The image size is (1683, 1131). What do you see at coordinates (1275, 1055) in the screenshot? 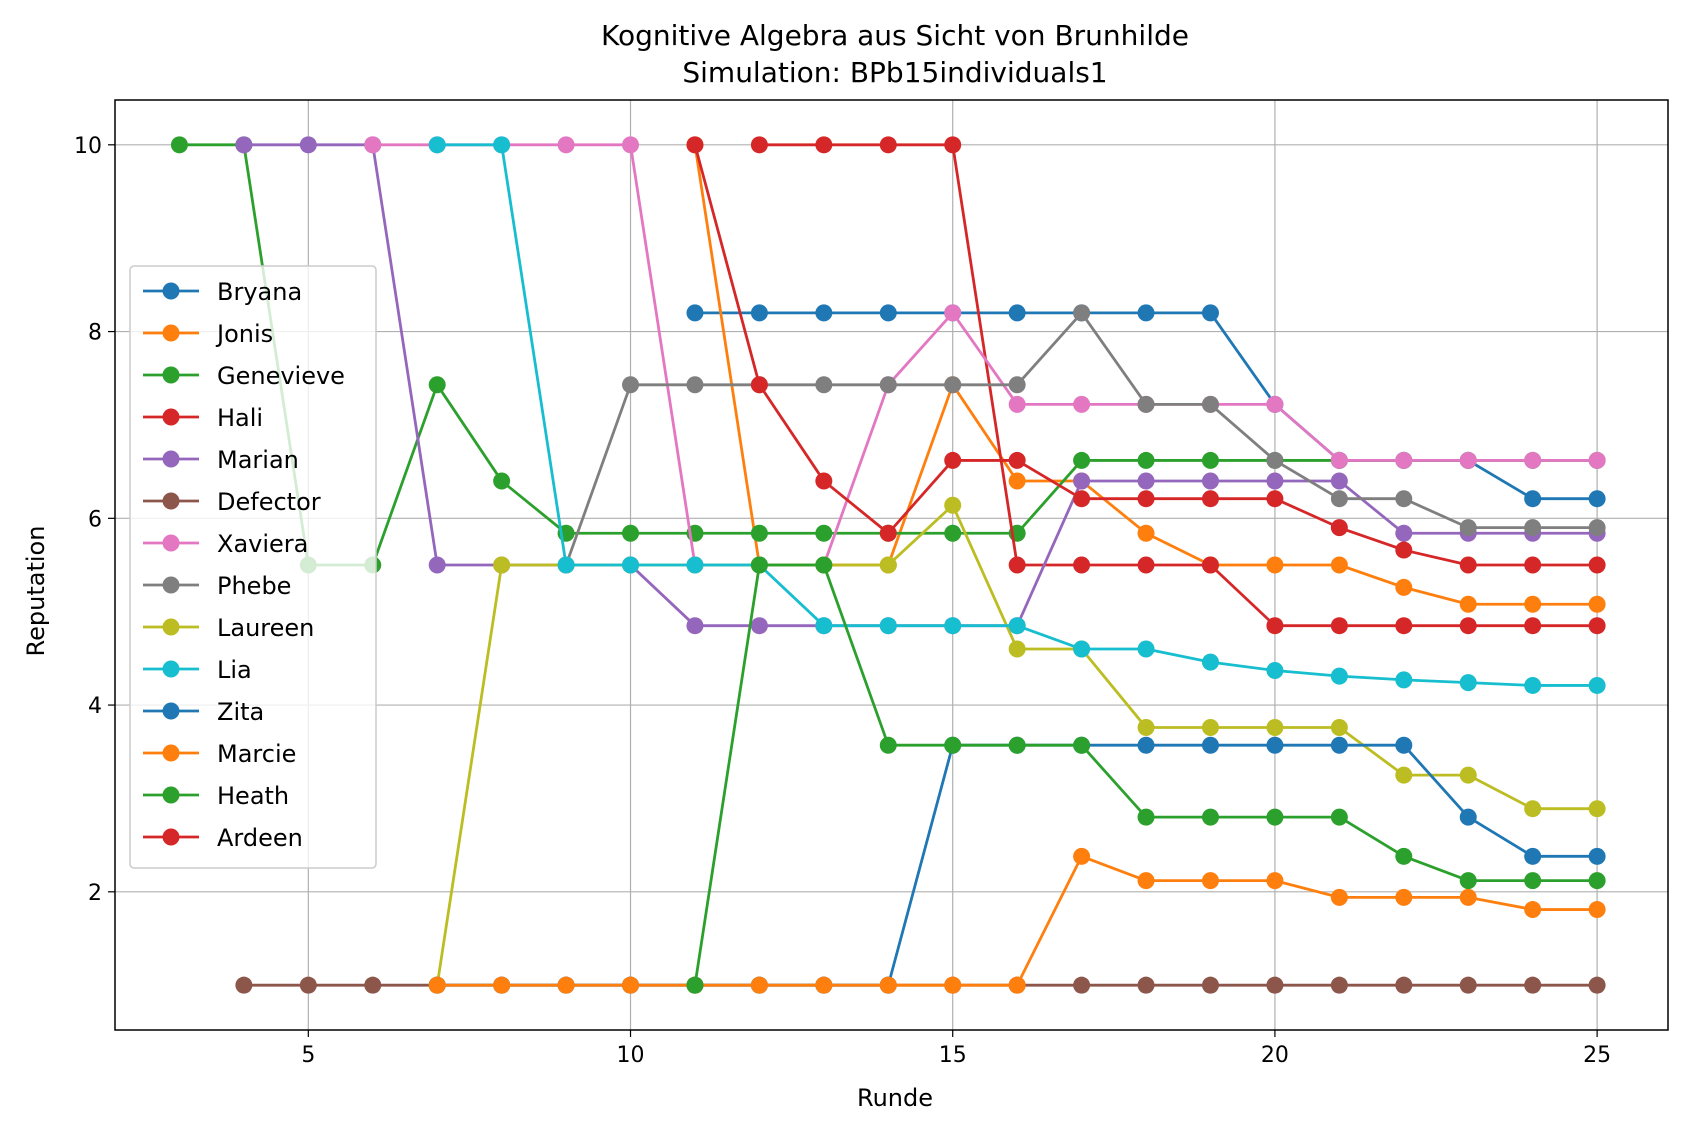
I see `x-tick-label: 20` at bounding box center [1275, 1055].